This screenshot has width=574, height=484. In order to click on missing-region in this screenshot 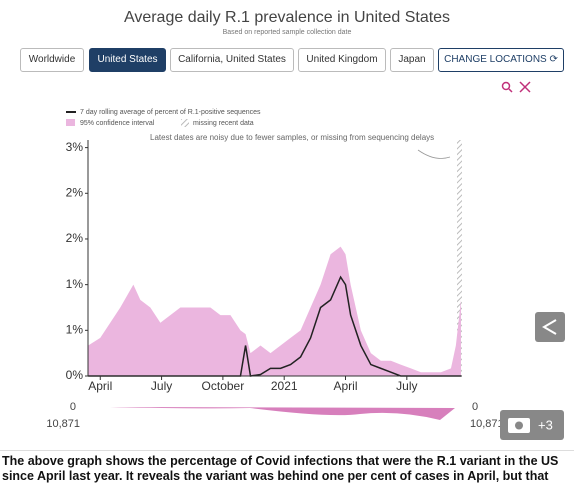, I will do `click(459, 258)`.